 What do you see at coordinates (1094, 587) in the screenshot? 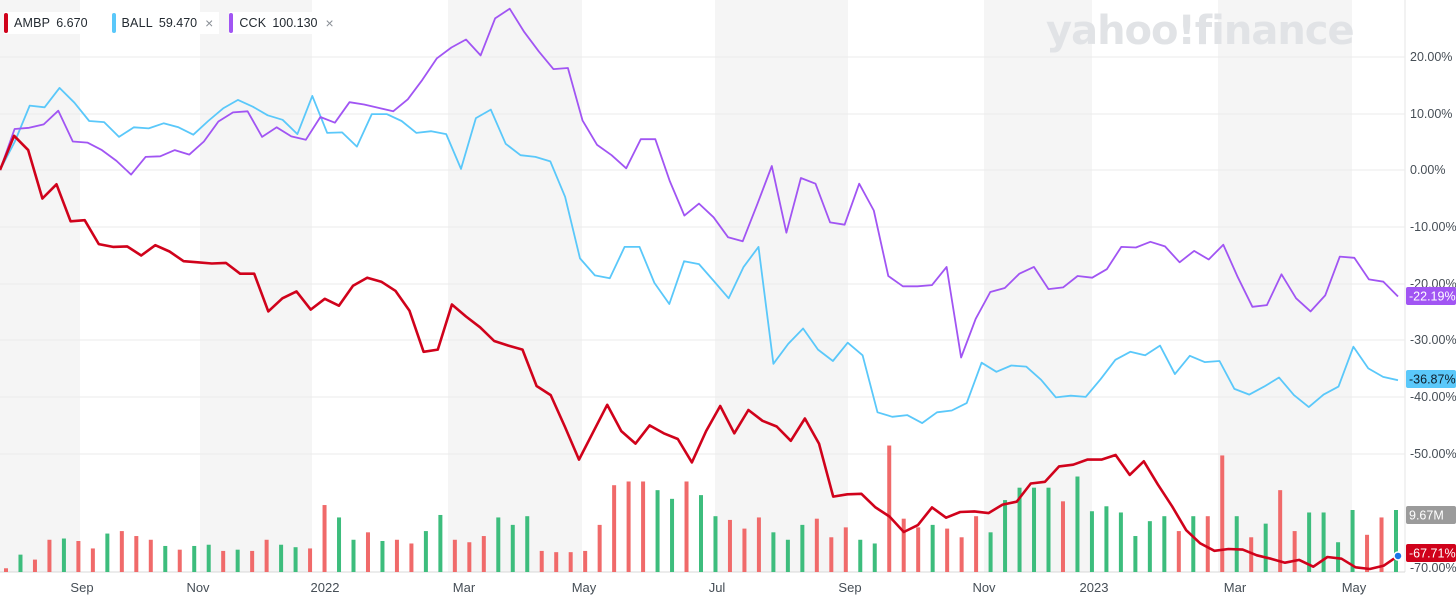
I see `x-tick-label: 2023` at bounding box center [1094, 587].